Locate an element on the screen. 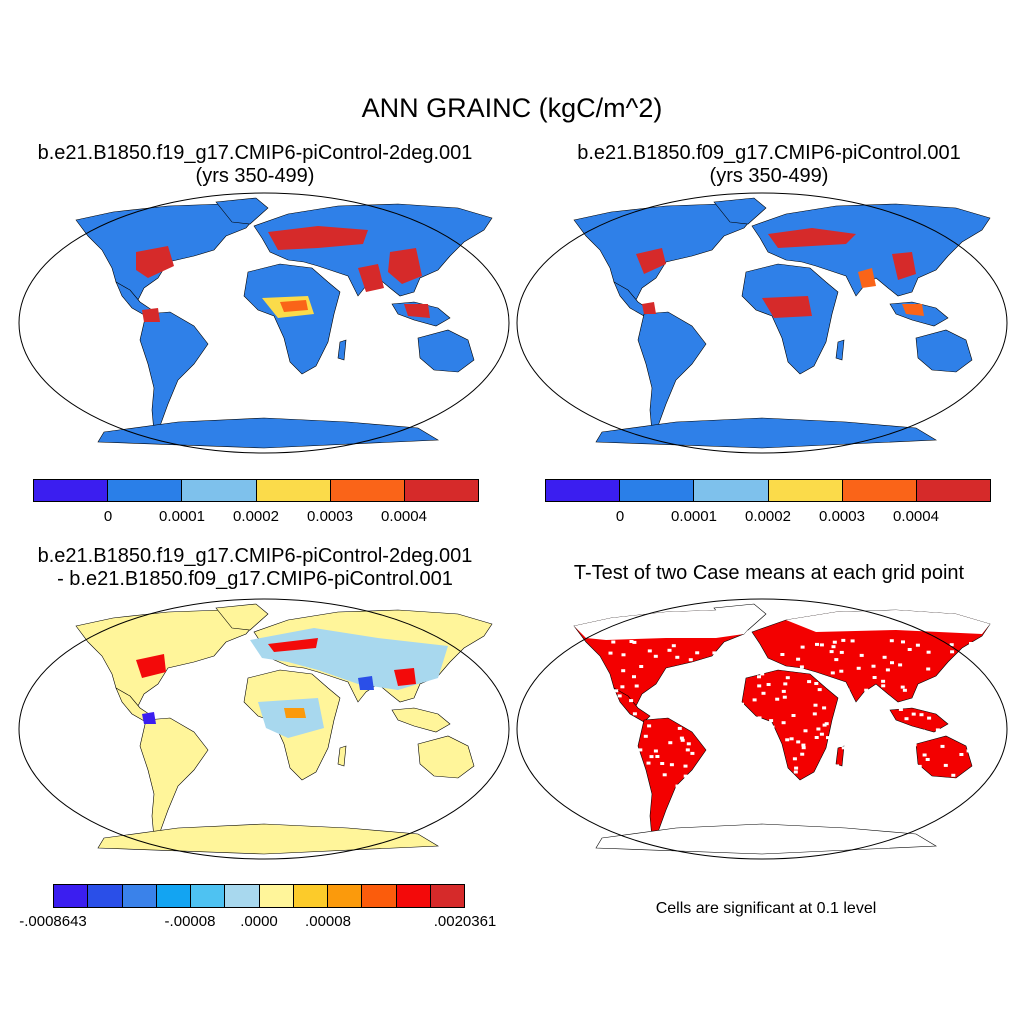  case2-colorbar is located at coordinates (768, 490).